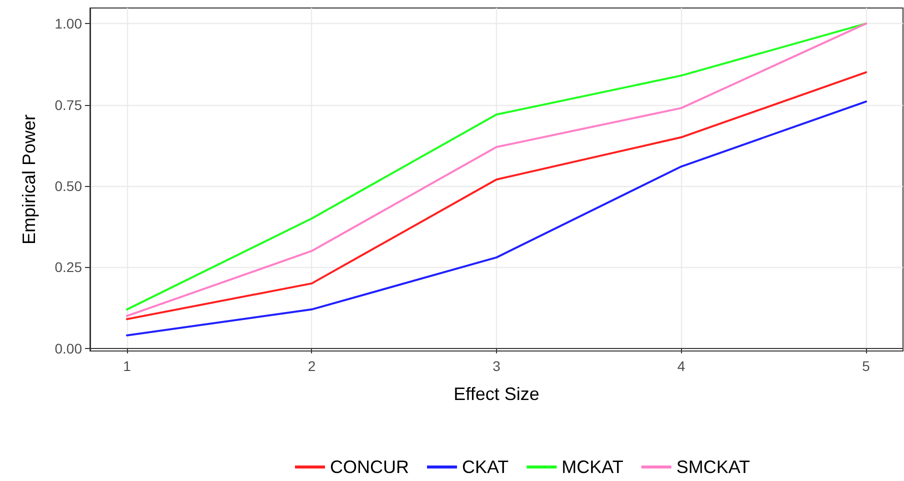  What do you see at coordinates (29, 179) in the screenshot?
I see `y-axis-title: Empirical Power` at bounding box center [29, 179].